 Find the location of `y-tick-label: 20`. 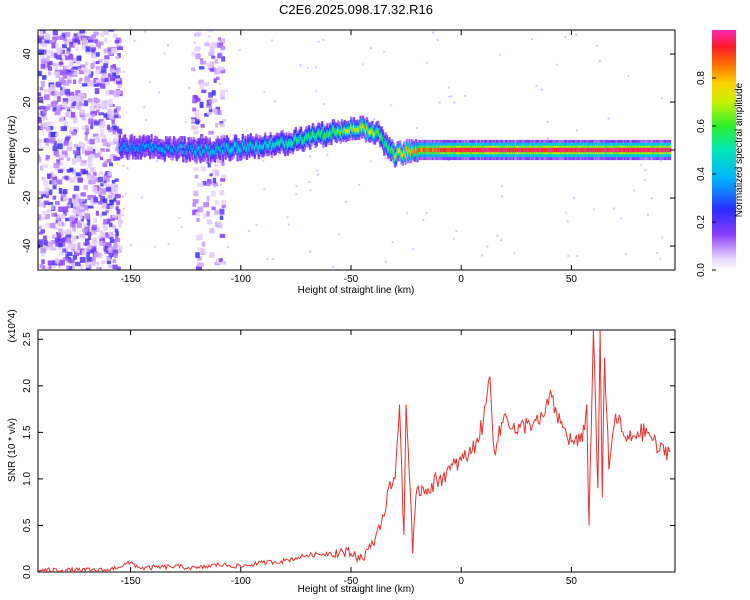

y-tick-label: 20 is located at coordinates (27, 102).